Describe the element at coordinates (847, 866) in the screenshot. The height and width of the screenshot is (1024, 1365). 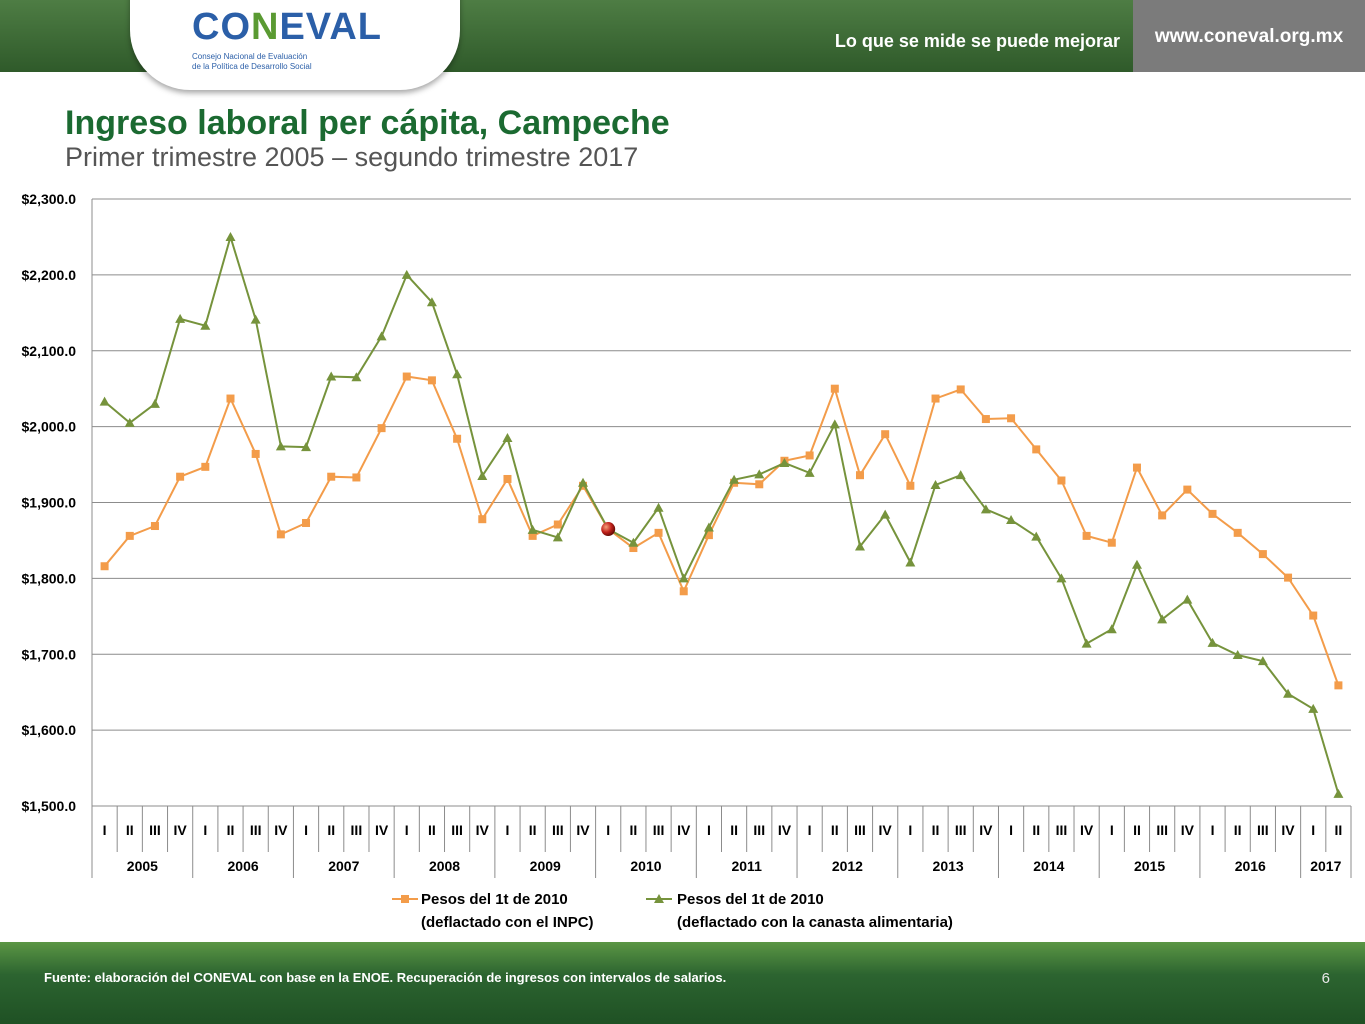
I see `x-year-label: 2012` at that location.